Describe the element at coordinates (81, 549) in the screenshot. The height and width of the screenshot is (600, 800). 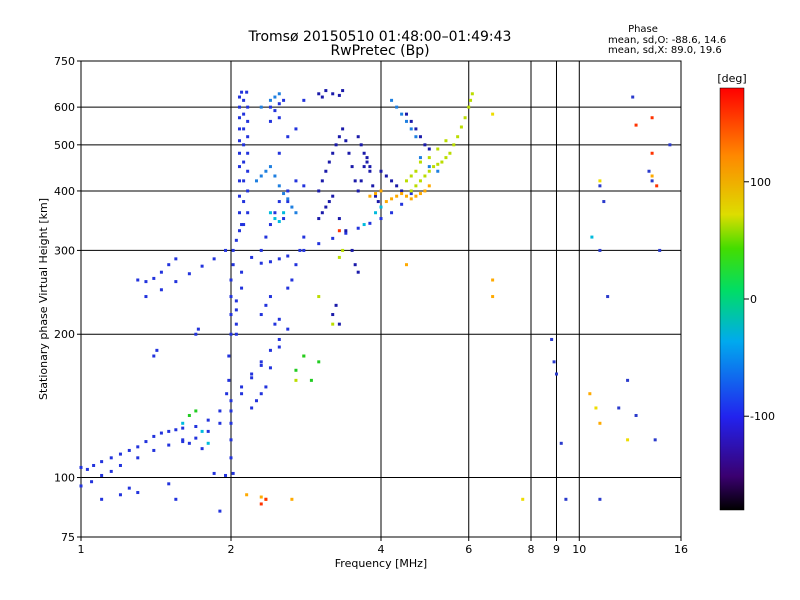
I see `x-tick-label: 1` at that location.